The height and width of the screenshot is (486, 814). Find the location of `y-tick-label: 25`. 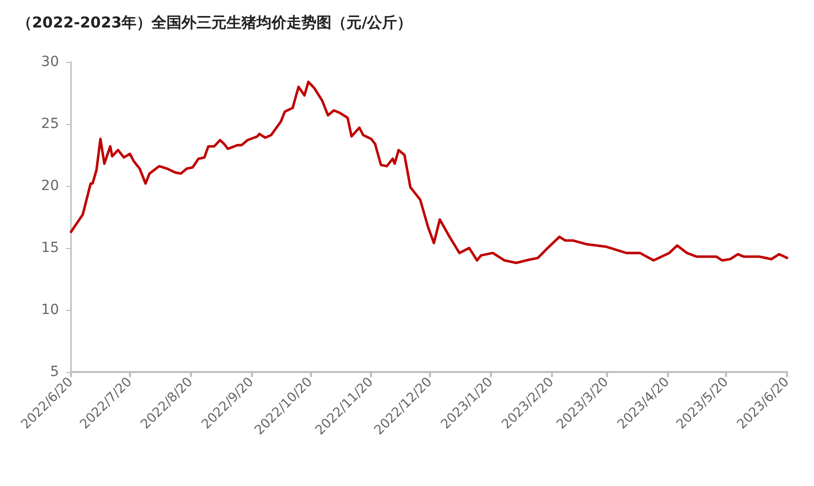

y-tick-label: 25 is located at coordinates (50, 124).